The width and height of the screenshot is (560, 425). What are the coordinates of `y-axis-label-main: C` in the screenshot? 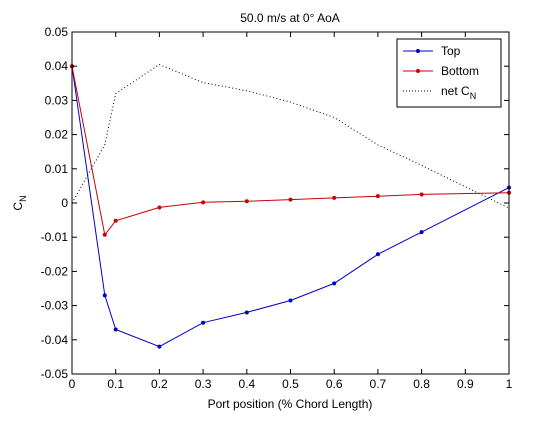 It's located at (18, 206).